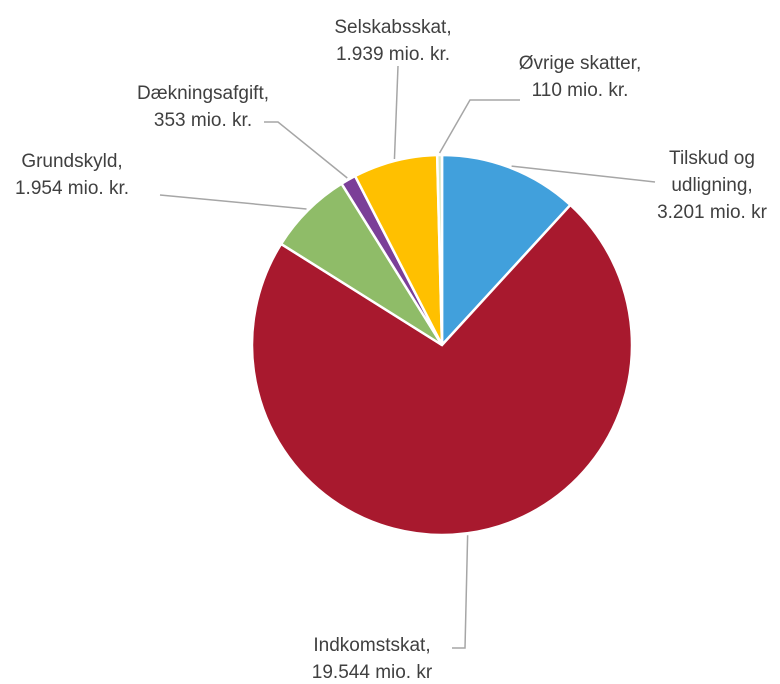 The width and height of the screenshot is (780, 684). What do you see at coordinates (712, 172) in the screenshot?
I see `label-name: Tilskud og udligning,` at bounding box center [712, 172].